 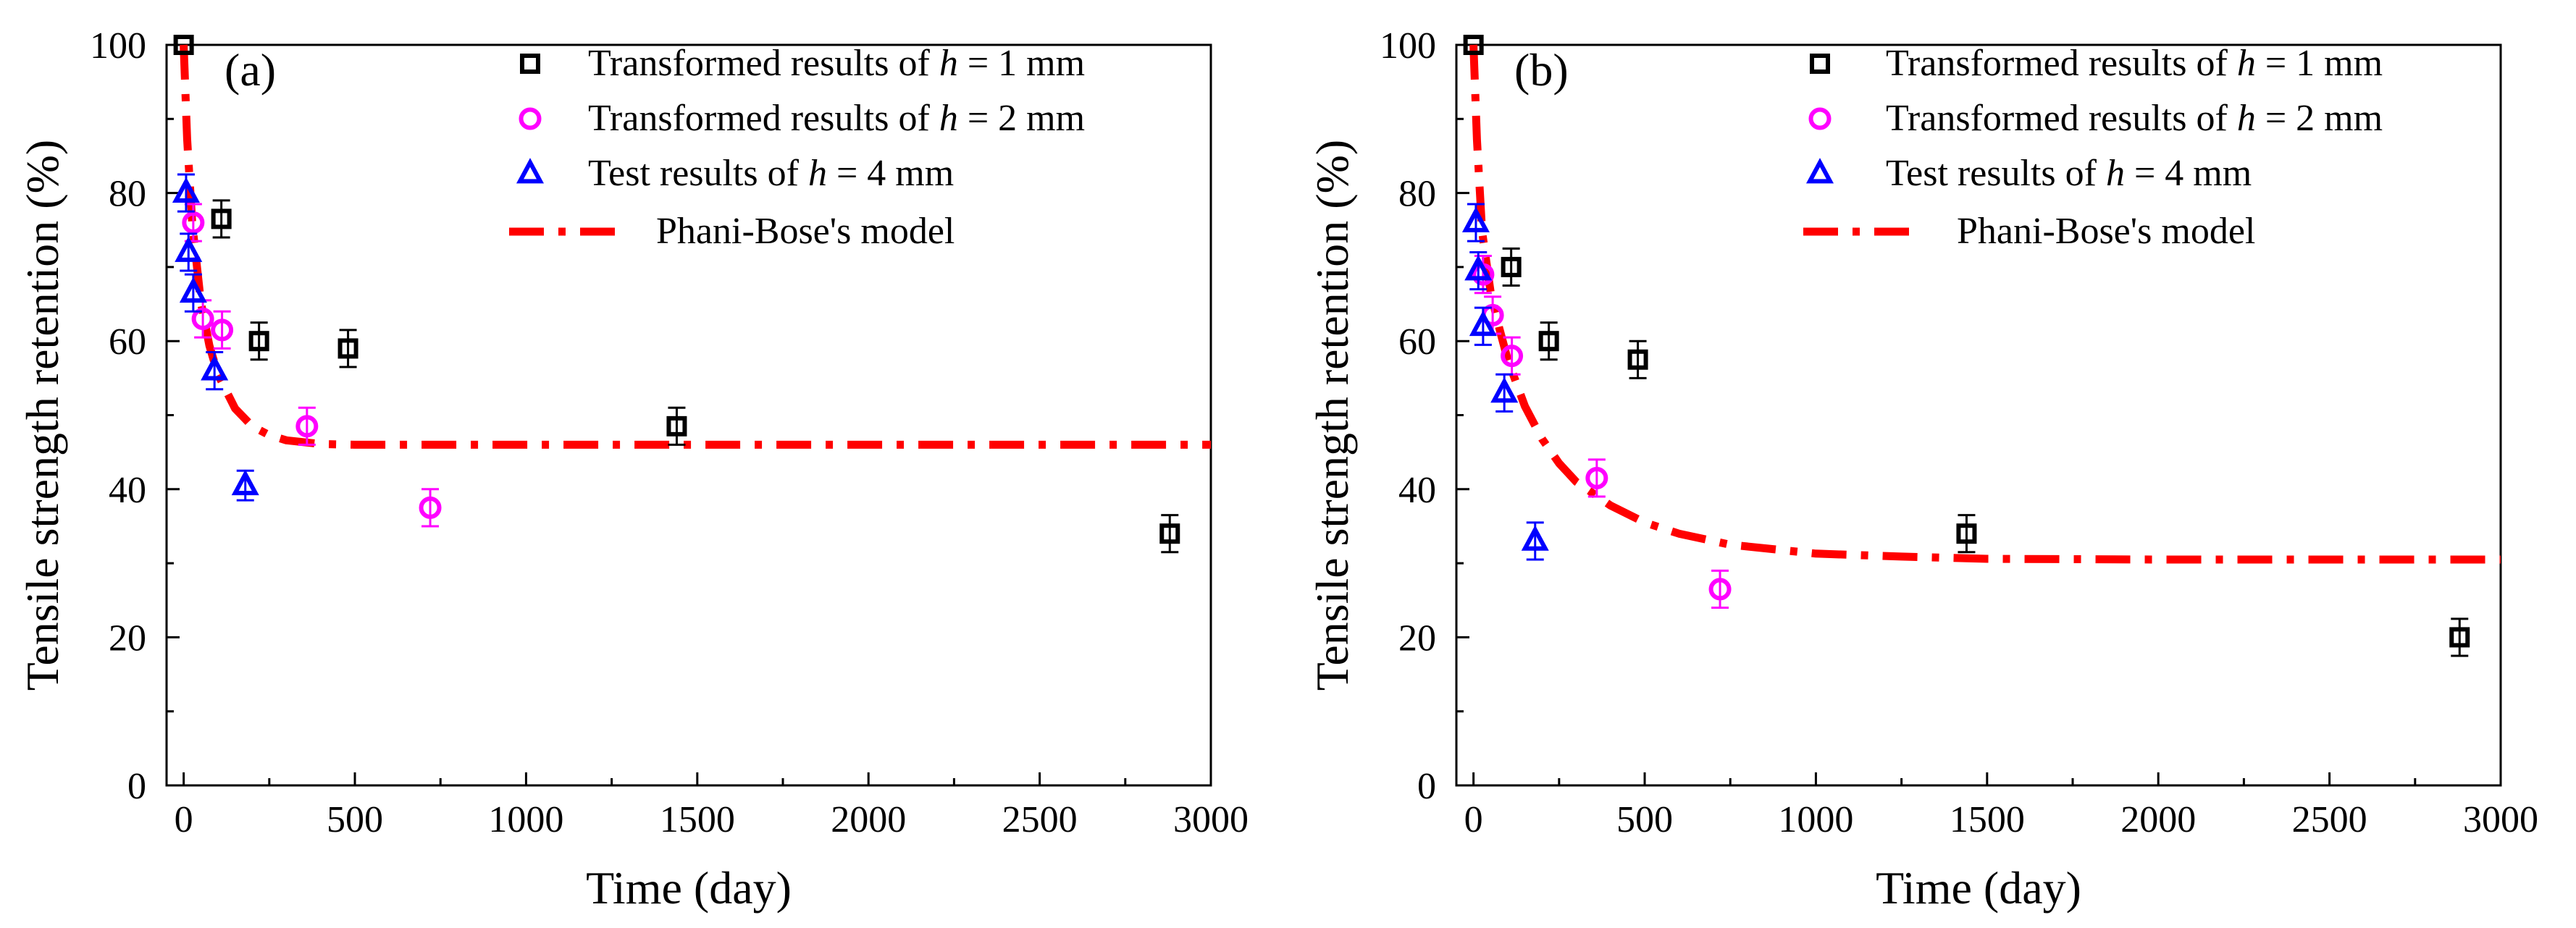 I want to click on panel-b-y-tick-label: 100, so click(x=1408, y=46).